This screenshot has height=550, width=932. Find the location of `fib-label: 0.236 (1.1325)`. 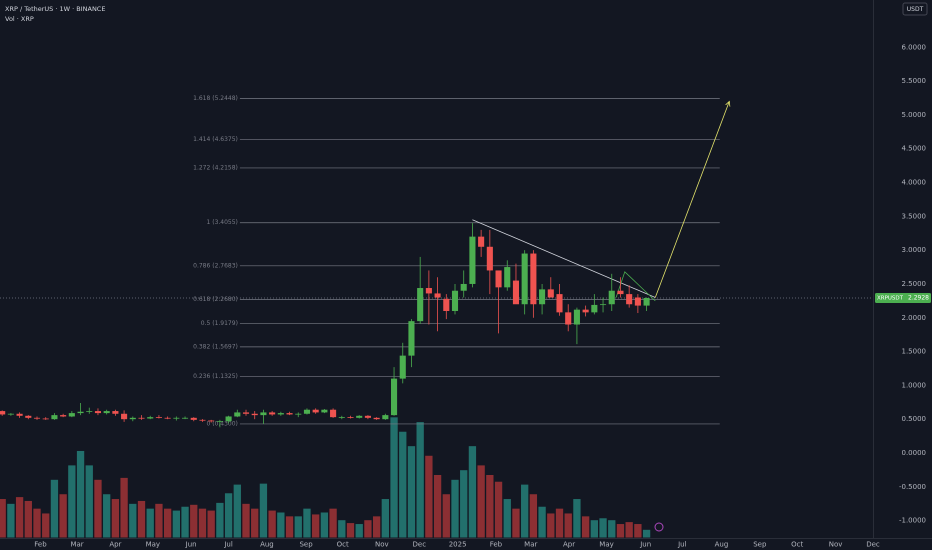

fib-label: 0.236 (1.1325) is located at coordinates (215, 376).